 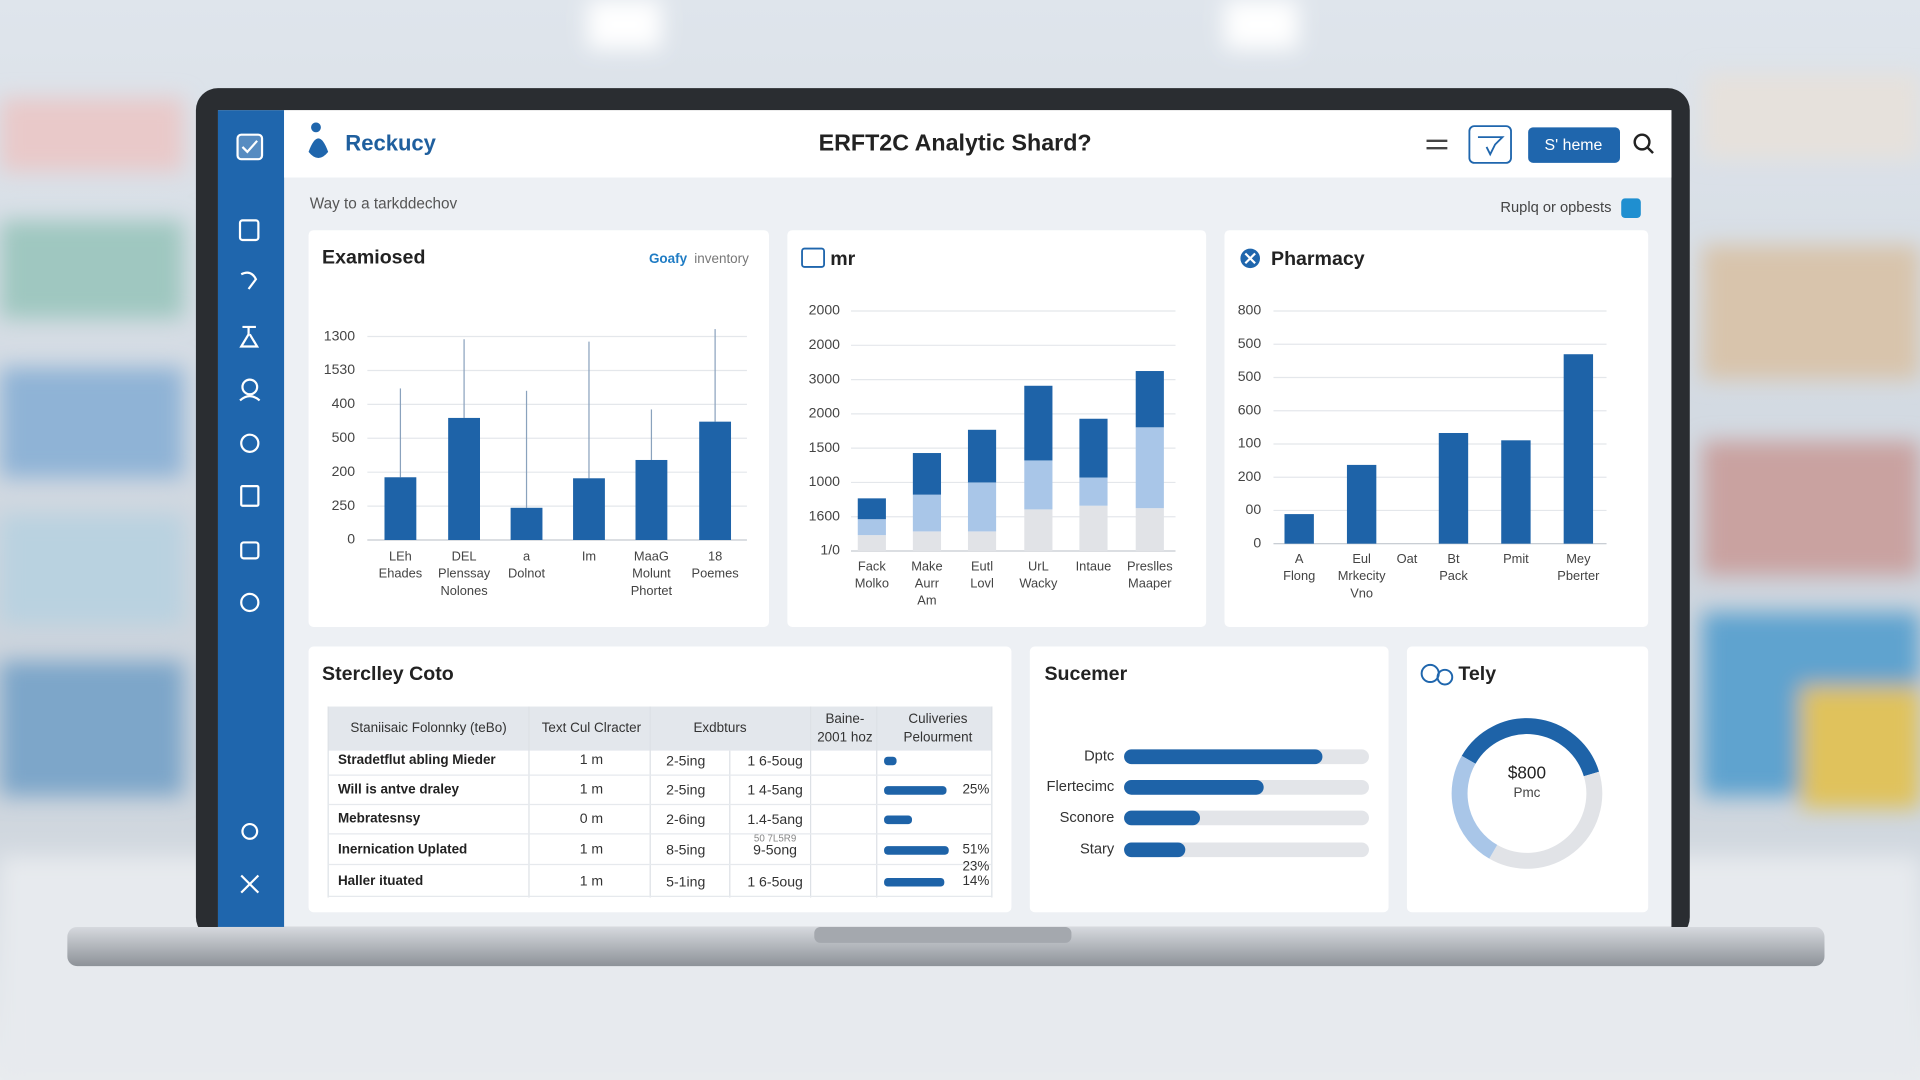 What do you see at coordinates (399, 788) in the screenshot?
I see `table-cell: Will is antve draley` at bounding box center [399, 788].